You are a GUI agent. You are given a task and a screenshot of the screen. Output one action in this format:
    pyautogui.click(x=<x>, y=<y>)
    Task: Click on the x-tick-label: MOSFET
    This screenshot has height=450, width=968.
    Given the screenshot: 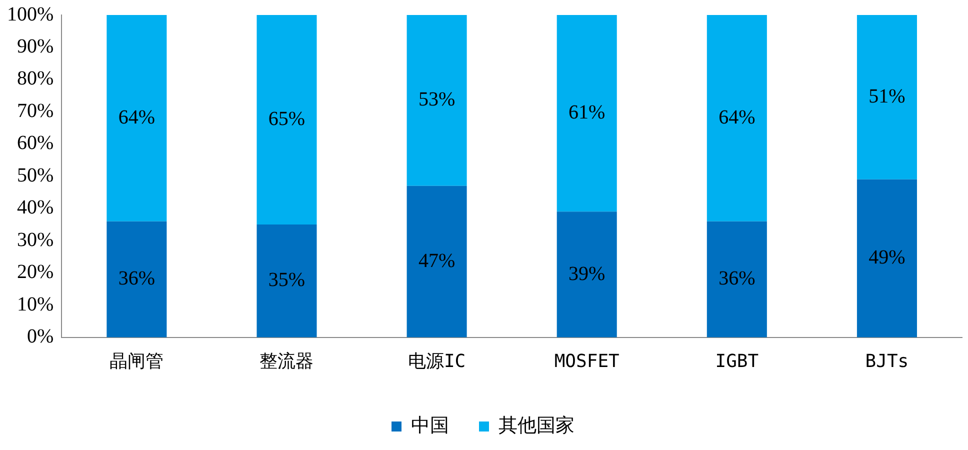 What is the action you would take?
    pyautogui.click(x=587, y=361)
    